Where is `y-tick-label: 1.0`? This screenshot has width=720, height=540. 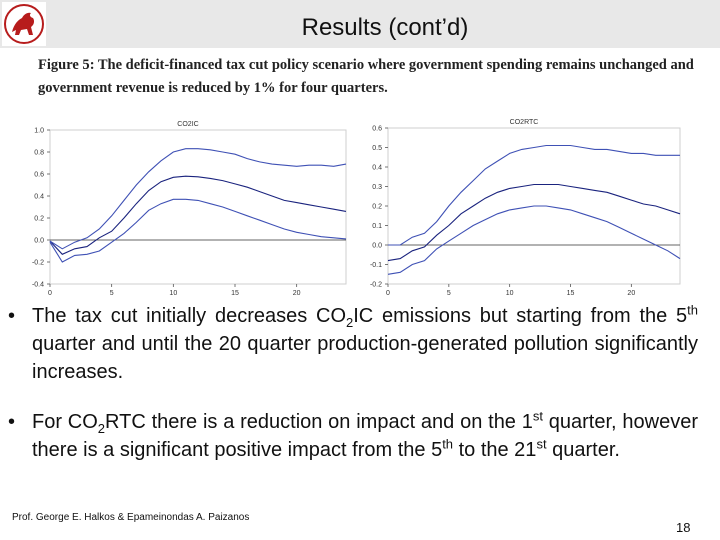 y-tick-label: 1.0 is located at coordinates (39, 131).